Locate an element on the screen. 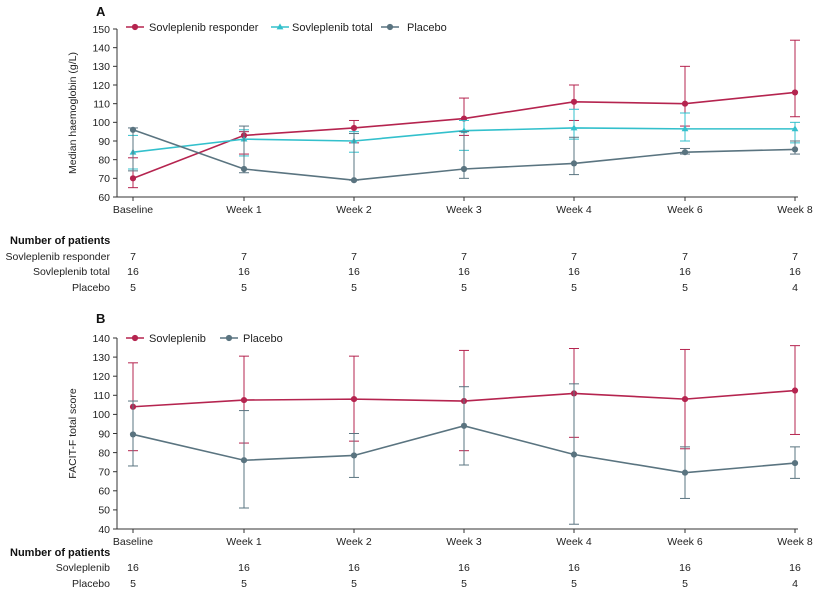 The width and height of the screenshot is (820, 602). x-tick-label: Week 4 is located at coordinates (574, 542).